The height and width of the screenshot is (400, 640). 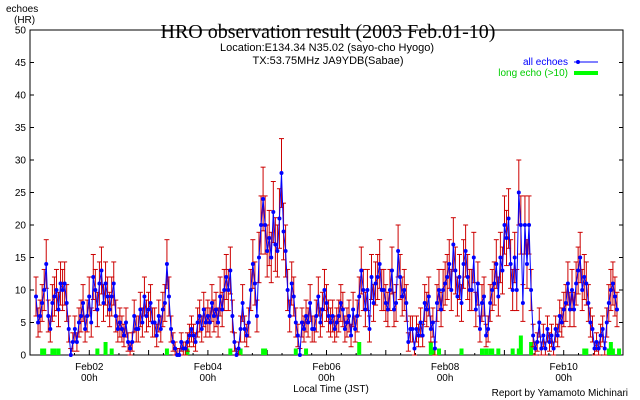 What do you see at coordinates (328, 32) in the screenshot?
I see `chart-title: HRO observation result (2003 Feb.01-10)` at bounding box center [328, 32].